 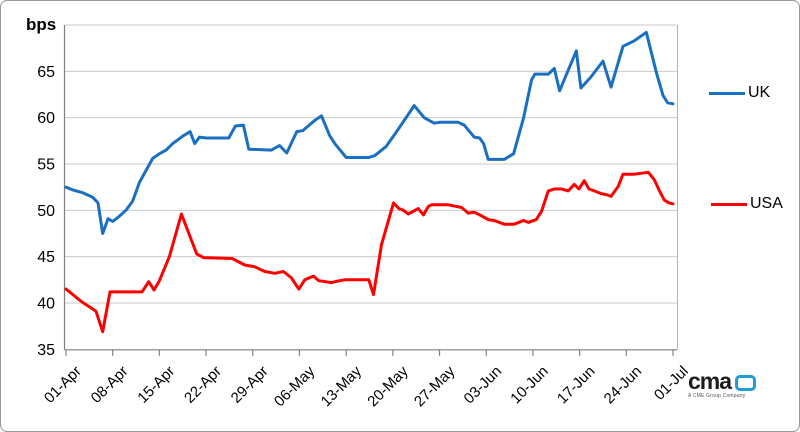 What do you see at coordinates (46, 211) in the screenshot?
I see `y-axis-label: 50` at bounding box center [46, 211].